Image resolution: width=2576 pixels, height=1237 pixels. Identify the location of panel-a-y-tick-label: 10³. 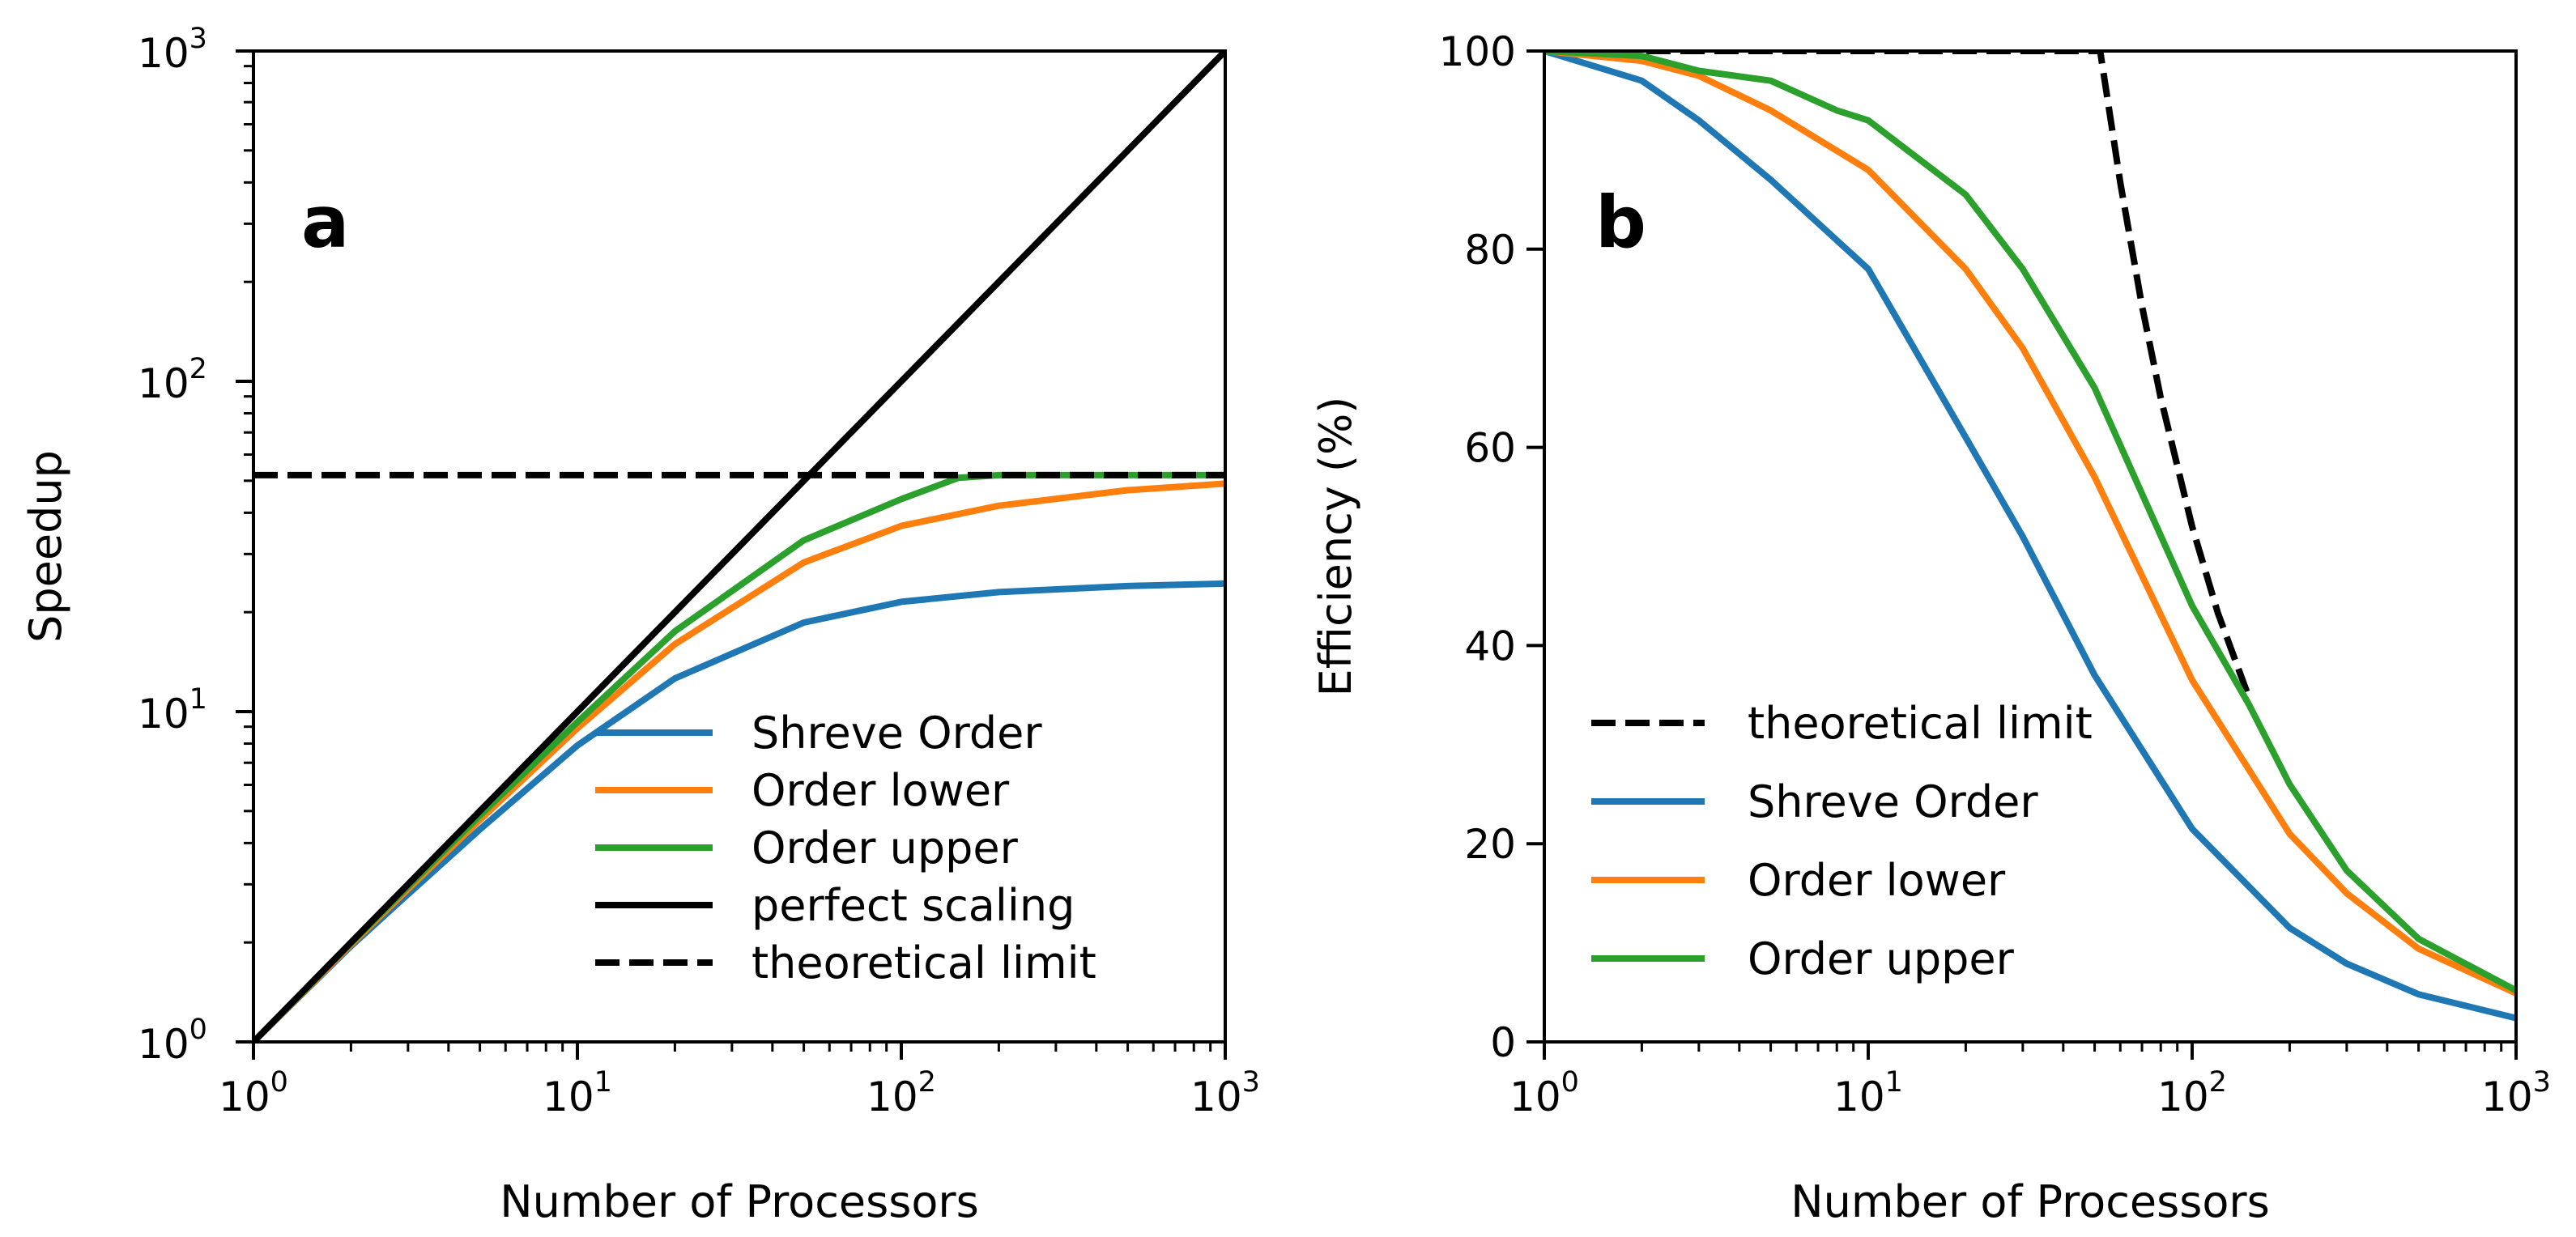
(172, 50).